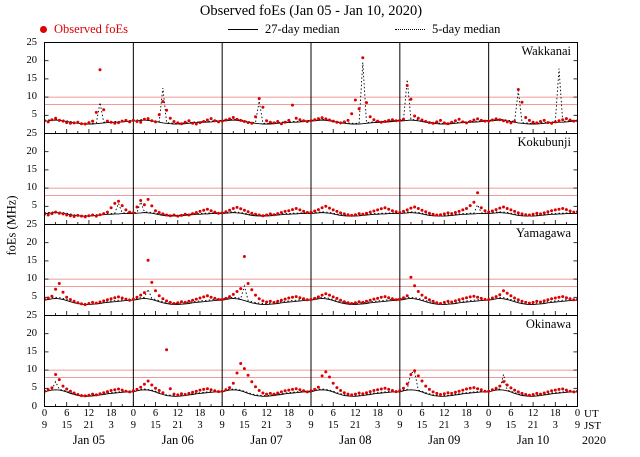 This screenshot has height=457, width=640. I want to click on chart-title: Observed foEs (Jan 05 - Jan 10, 2020), so click(311, 11).